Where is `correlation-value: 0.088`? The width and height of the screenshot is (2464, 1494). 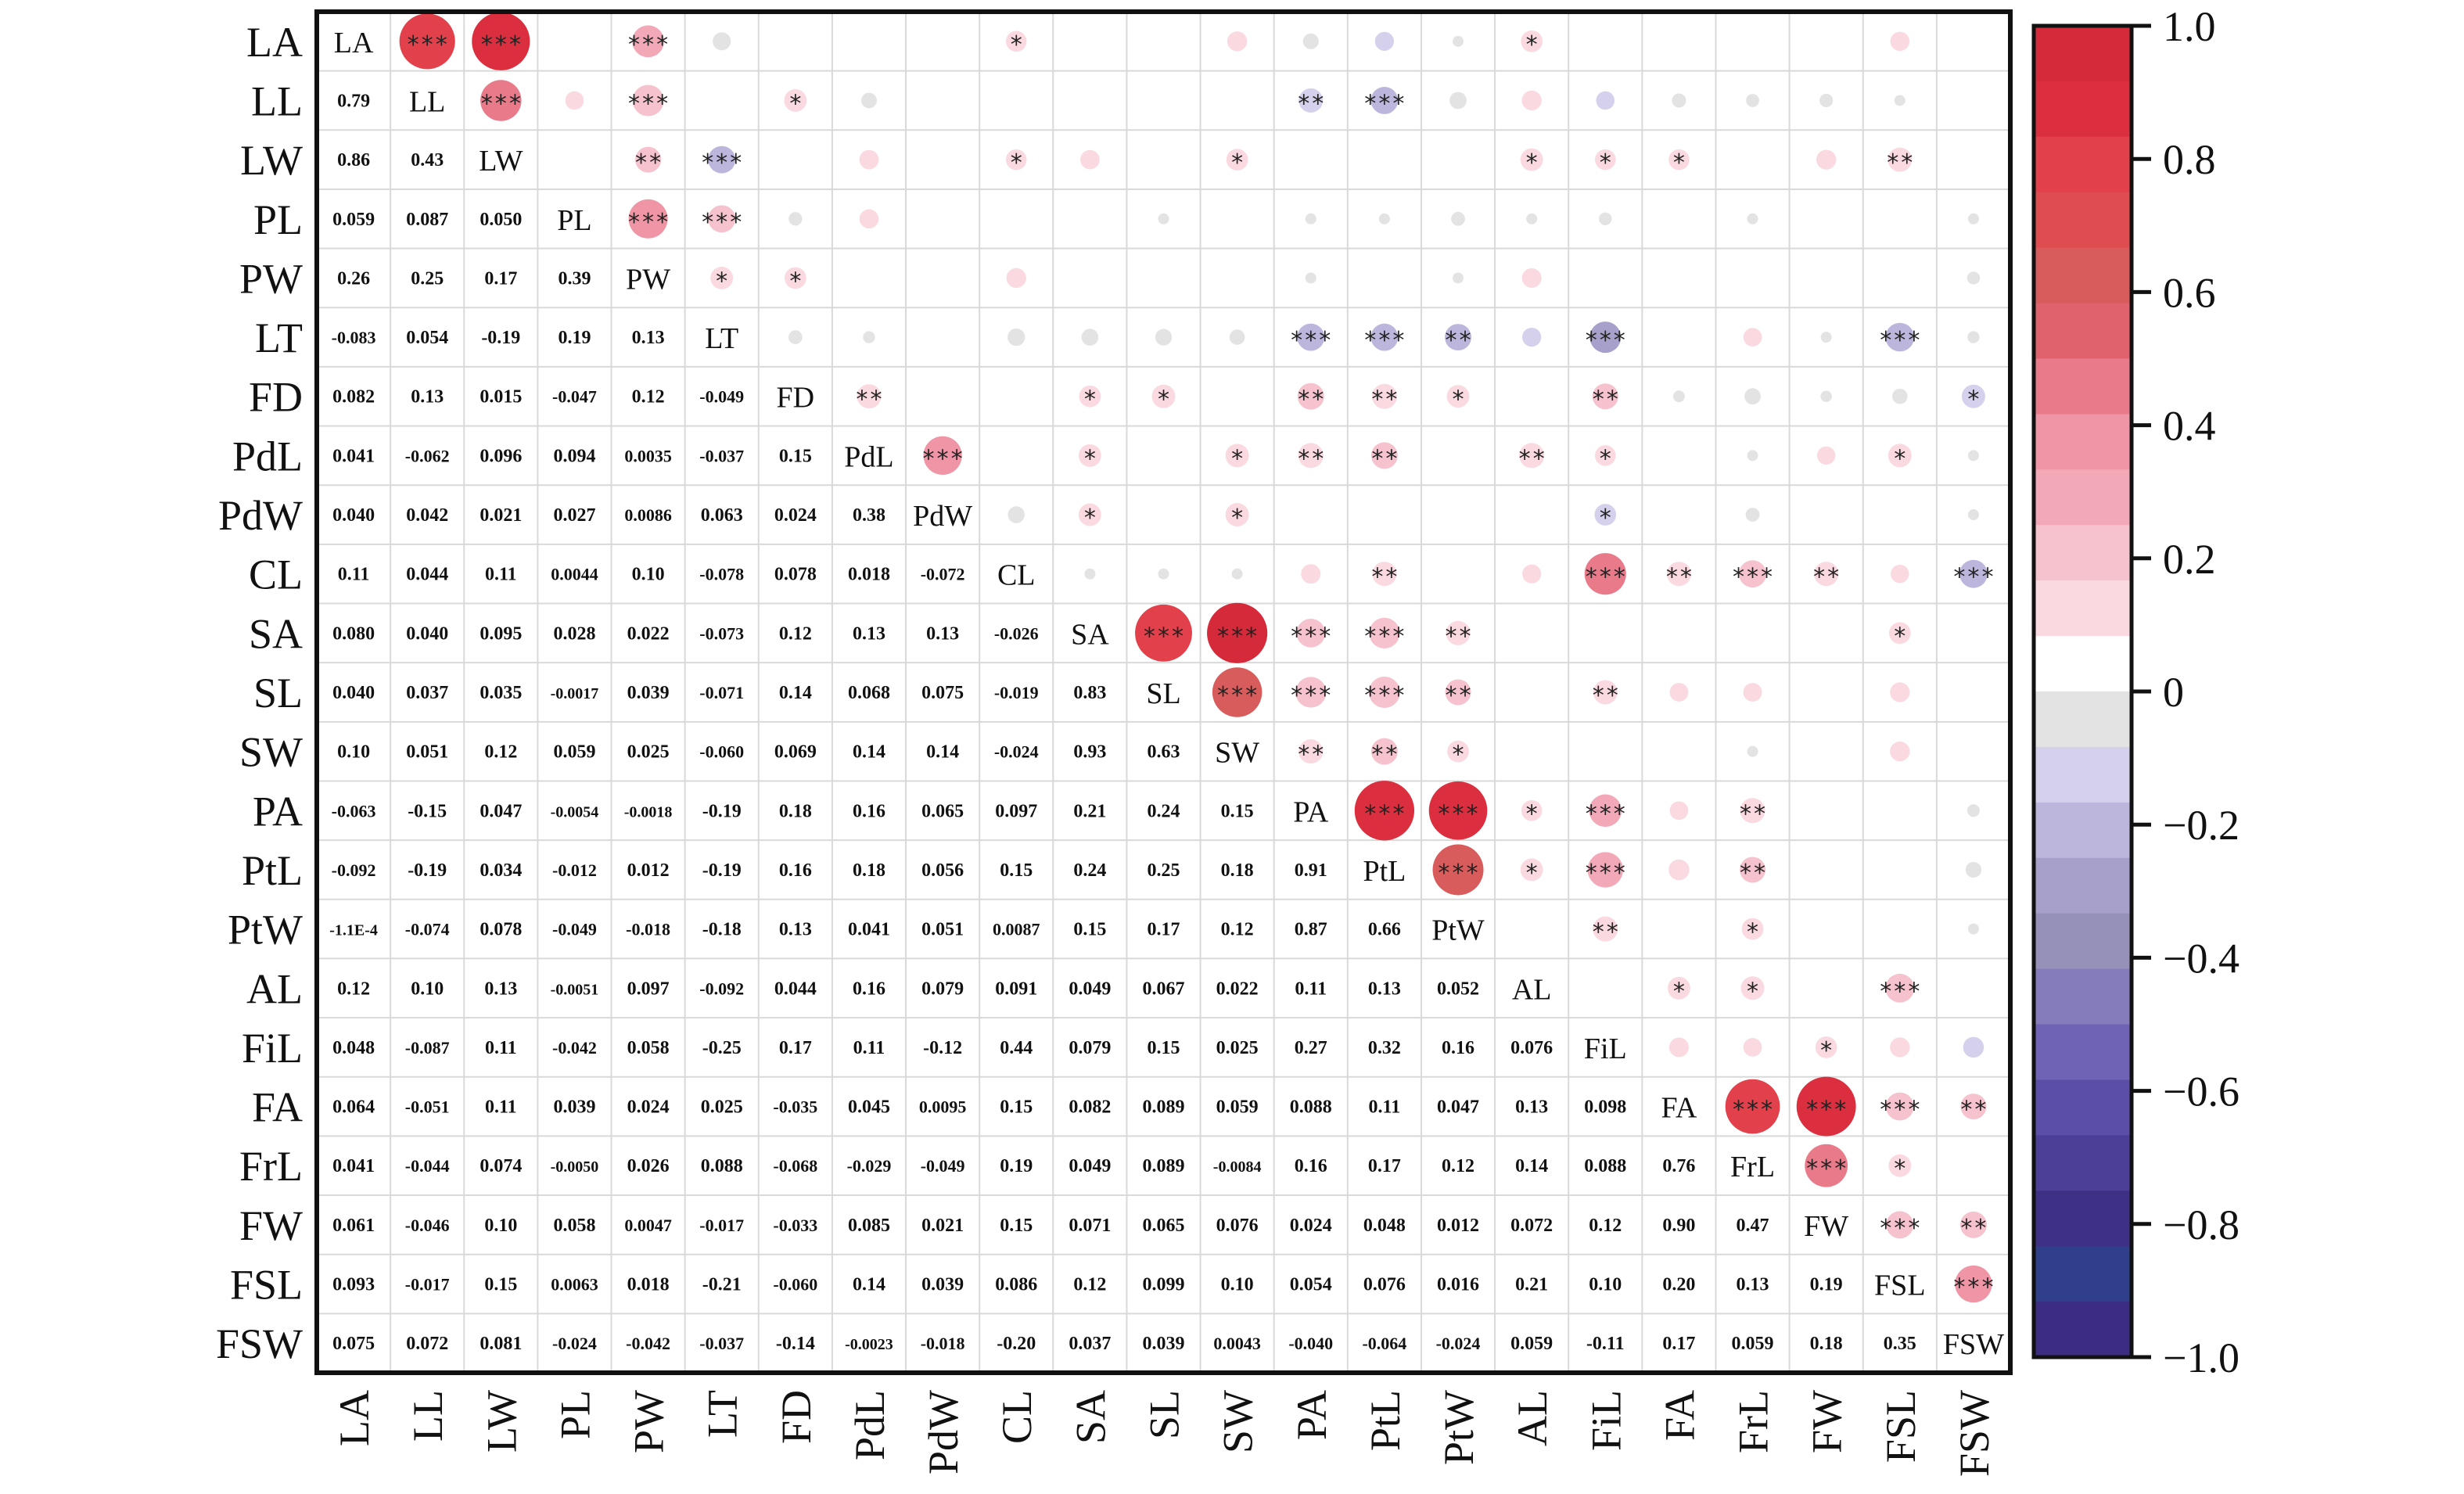
correlation-value: 0.088 is located at coordinates (1311, 1107).